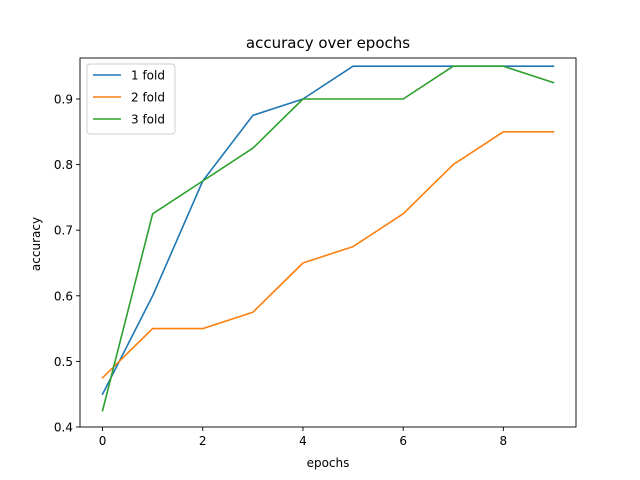 This screenshot has height=480, width=640. Describe the element at coordinates (148, 76) in the screenshot. I see `legend-label-1-fold: 1 fold` at that location.